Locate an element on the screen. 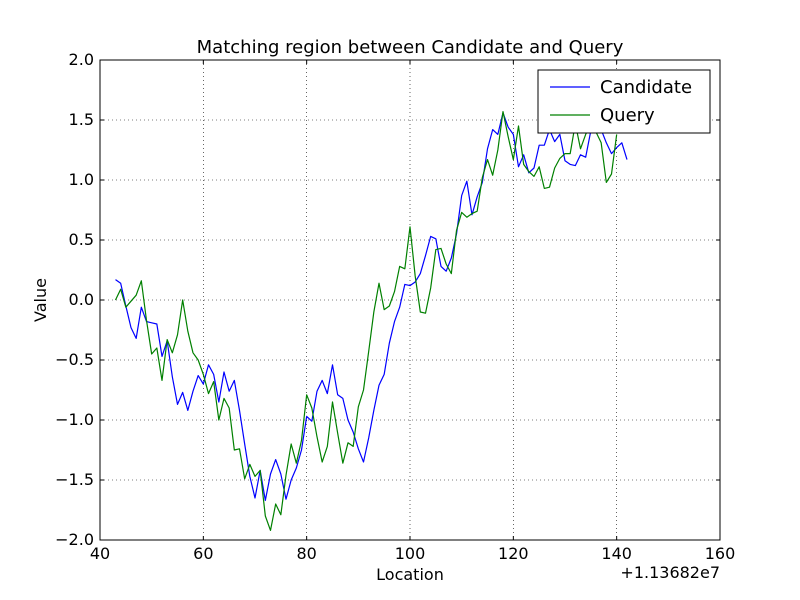  legend-label-query: Query is located at coordinates (627, 115).